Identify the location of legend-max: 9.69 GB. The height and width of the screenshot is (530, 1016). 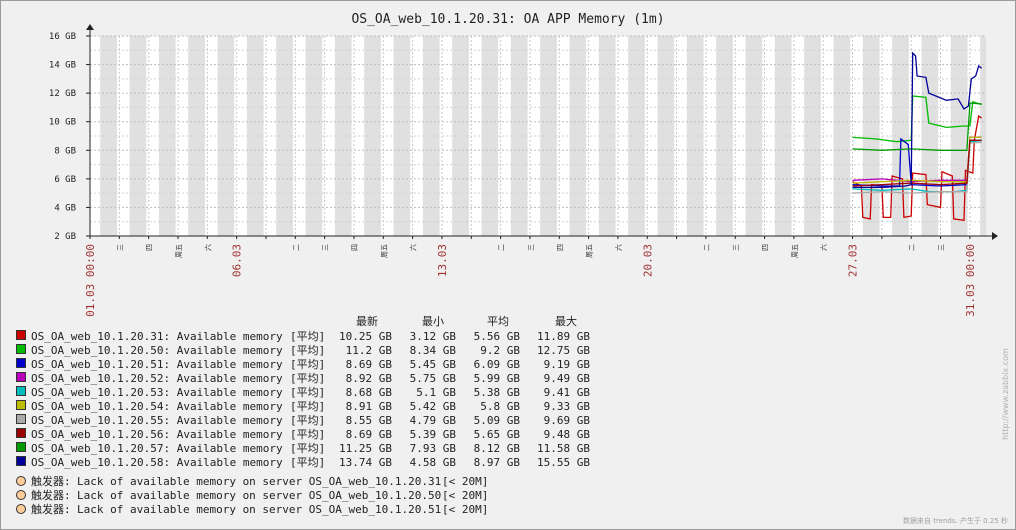
(567, 420).